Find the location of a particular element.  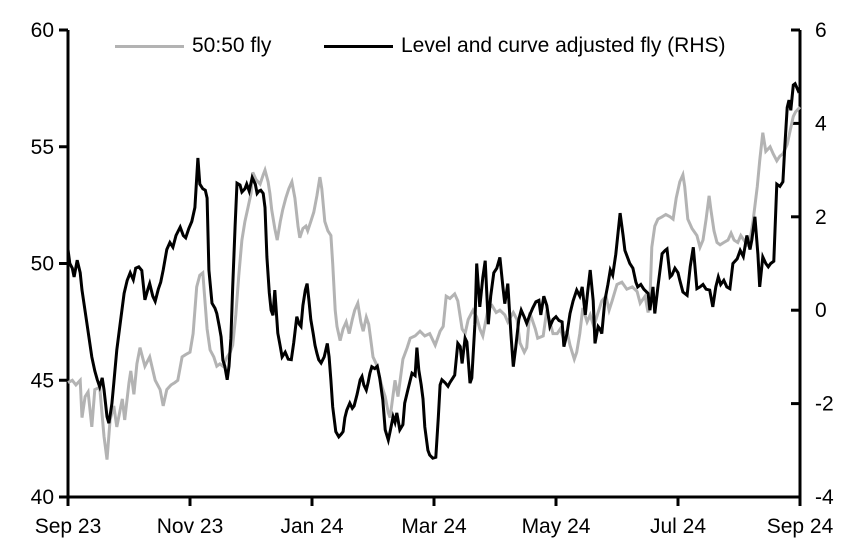

y-axis-right-tick-label: 6 is located at coordinates (821, 30).